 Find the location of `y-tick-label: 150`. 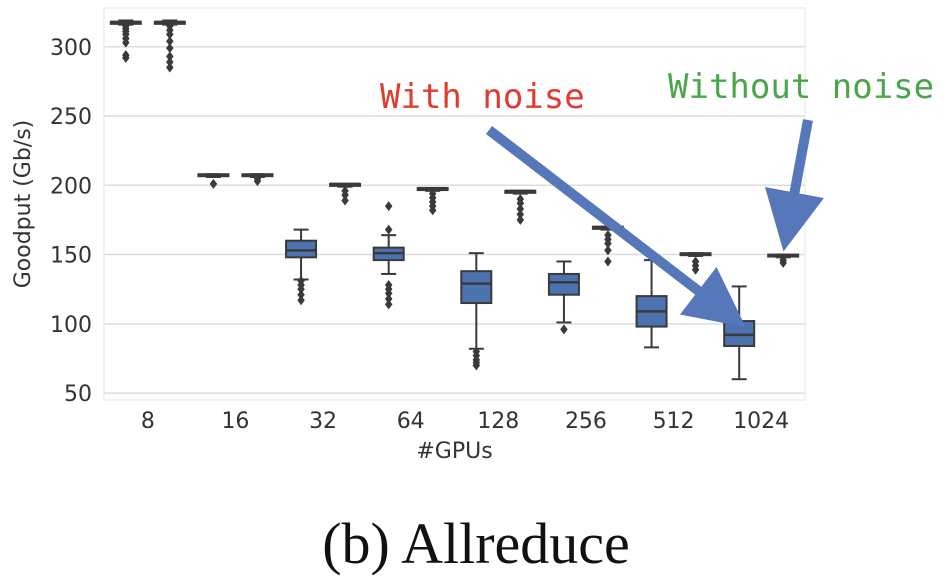

y-tick-label: 150 is located at coordinates (71, 256).